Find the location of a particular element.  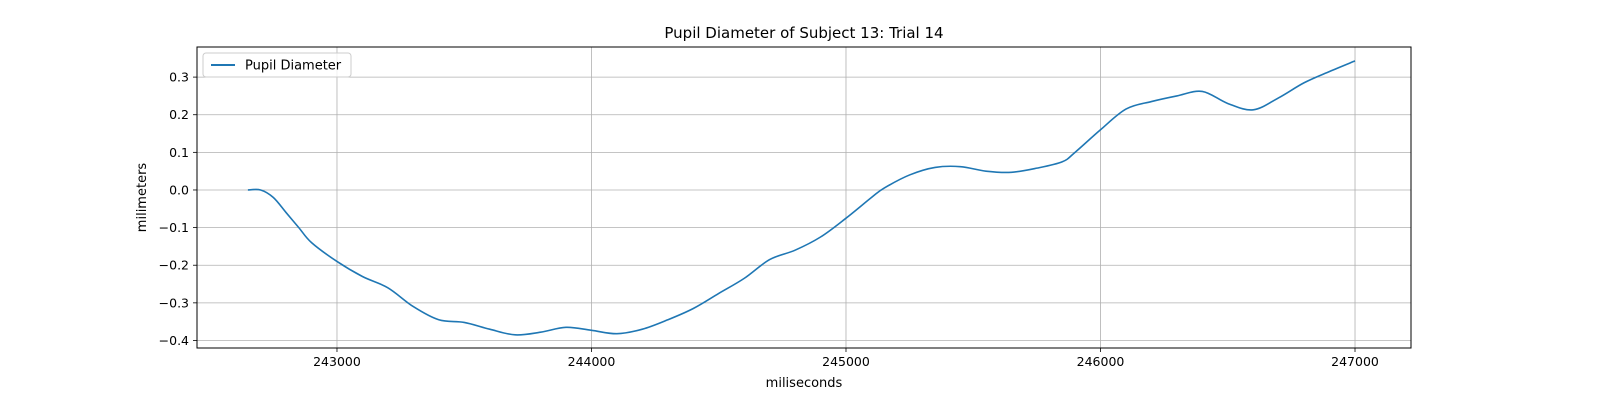

legend-label: Pupil Diameter is located at coordinates (293, 66).